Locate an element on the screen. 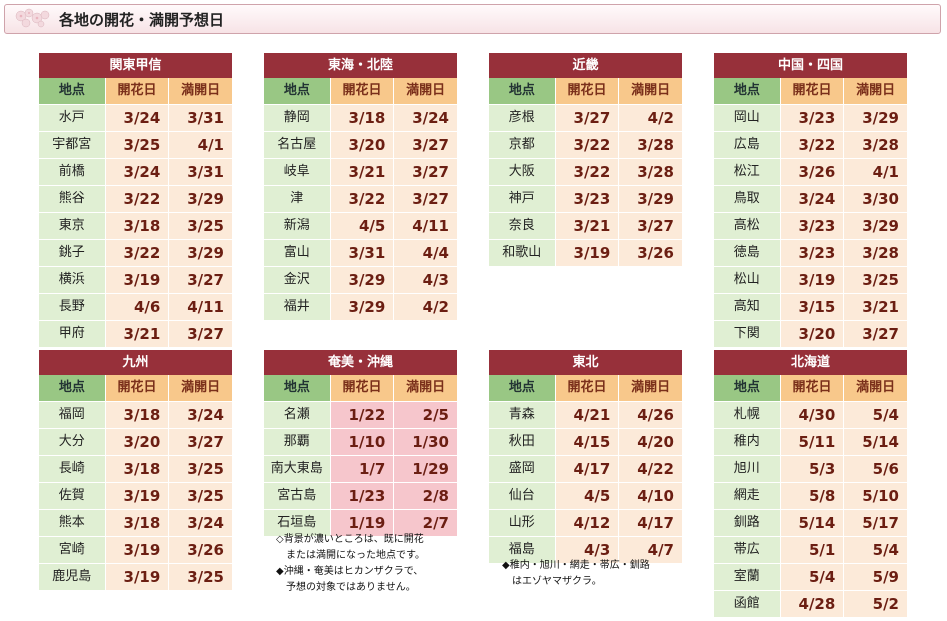 The height and width of the screenshot is (621, 947). place-cell: 宮崎 is located at coordinates (72, 550).